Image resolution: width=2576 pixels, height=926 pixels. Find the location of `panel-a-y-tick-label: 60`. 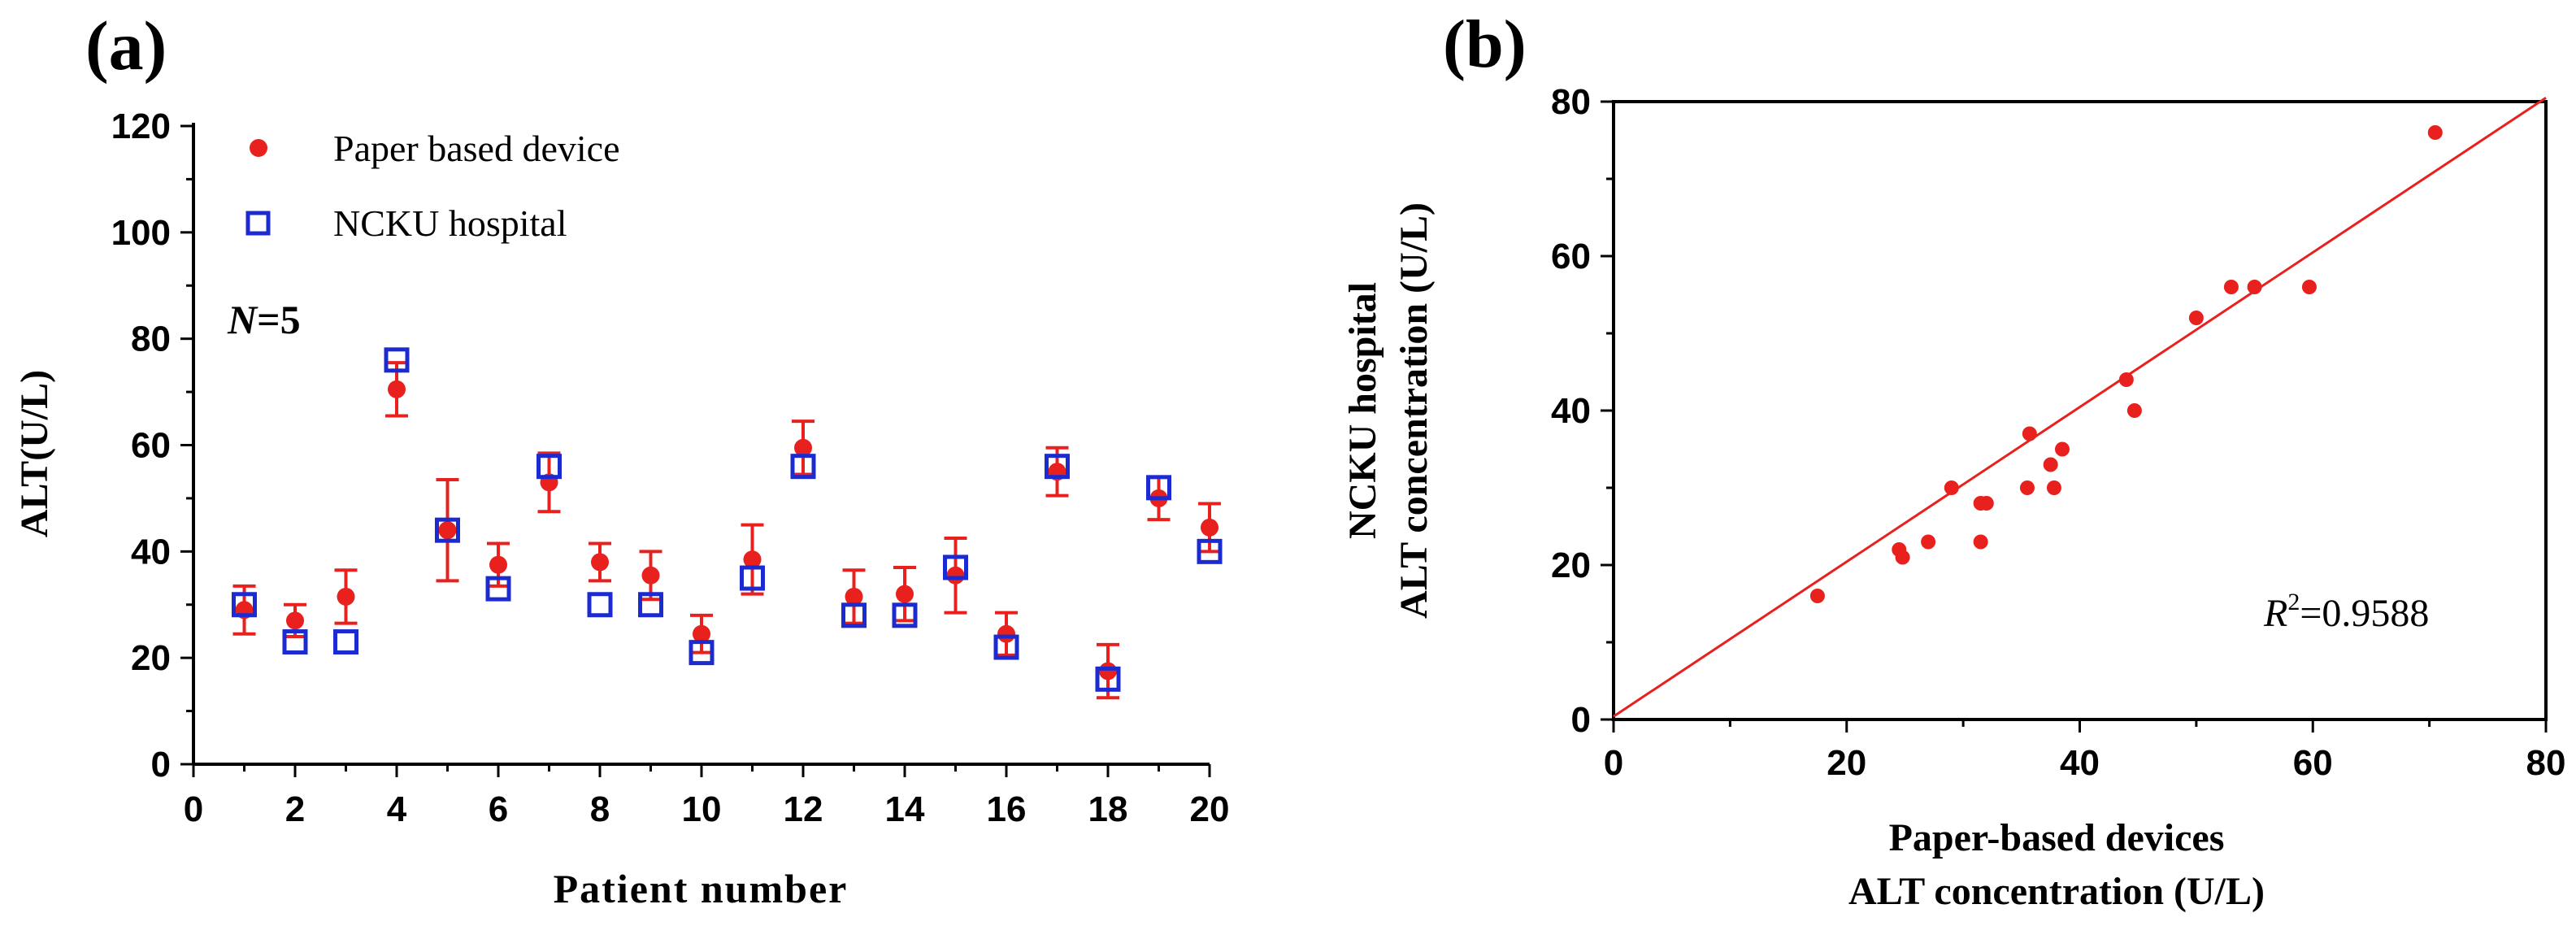

panel-a-y-tick-label: 60 is located at coordinates (151, 446).